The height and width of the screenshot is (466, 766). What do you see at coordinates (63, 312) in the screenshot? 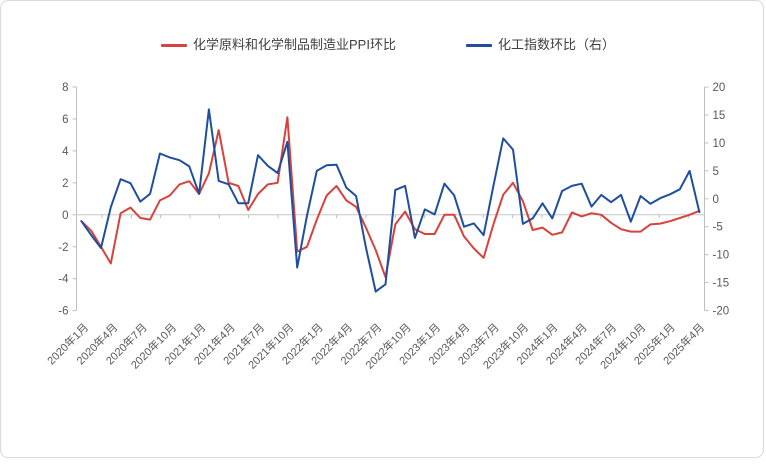
I see `left-axis-tick-label: -6` at bounding box center [63, 312].